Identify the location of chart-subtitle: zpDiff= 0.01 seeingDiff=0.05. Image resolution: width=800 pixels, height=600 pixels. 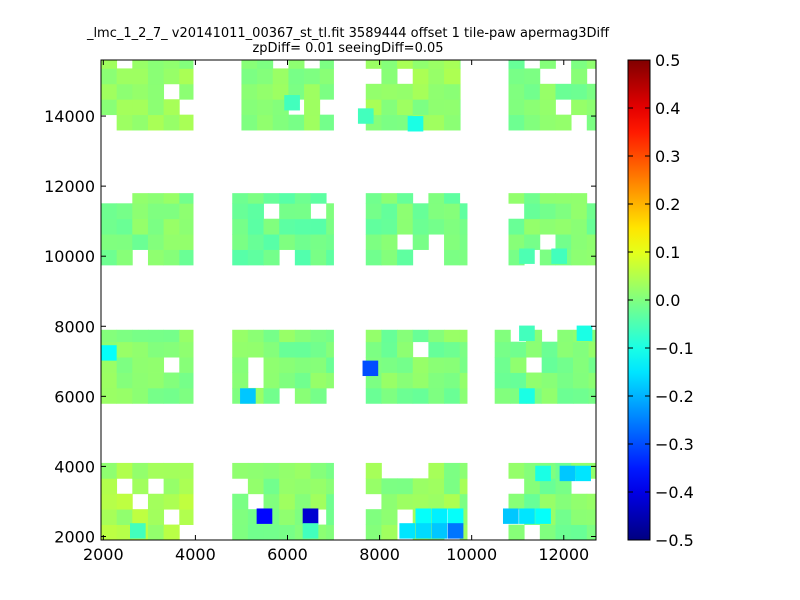
(347, 48).